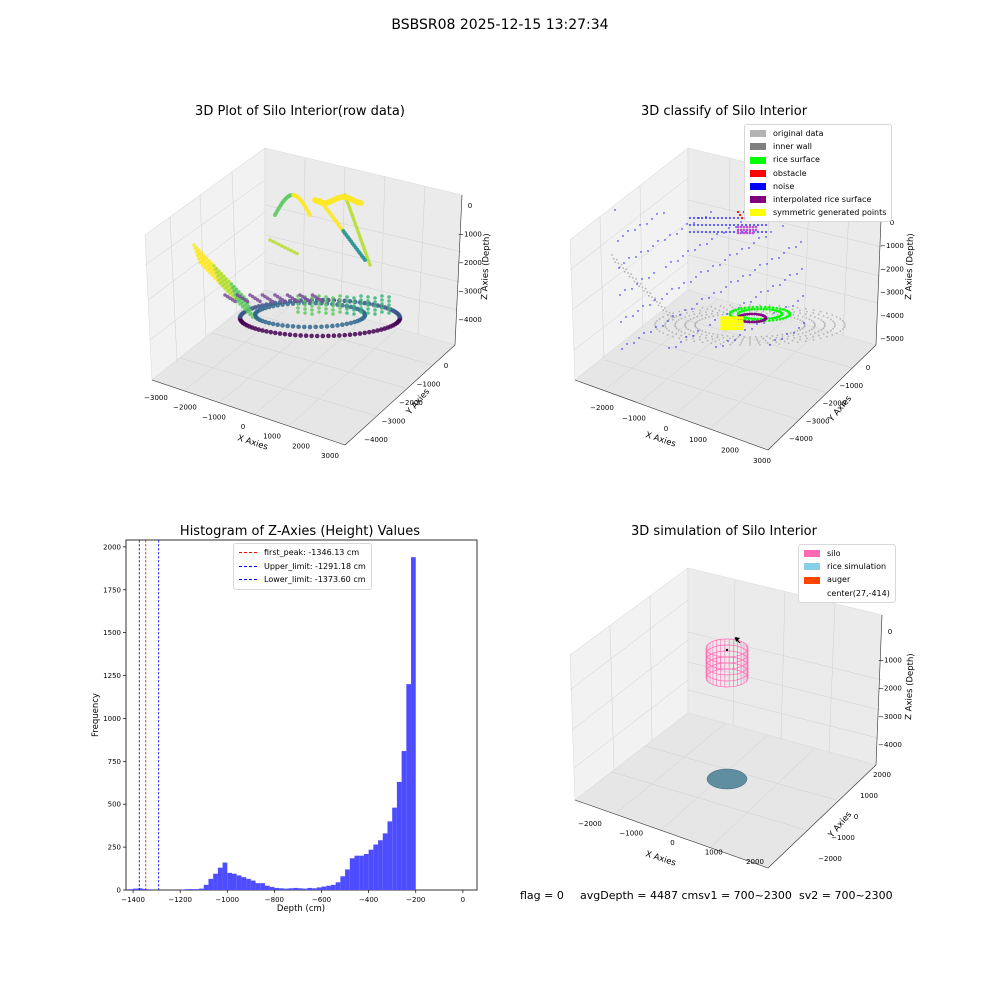 The height and width of the screenshot is (1000, 1000). I want to click on x-tick-label: −800, so click(274, 900).